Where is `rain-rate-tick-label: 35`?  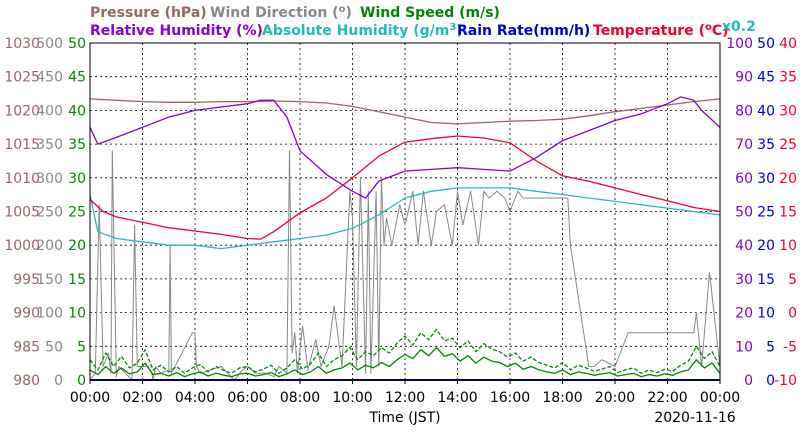
rain-rate-tick-label: 35 is located at coordinates (766, 145).